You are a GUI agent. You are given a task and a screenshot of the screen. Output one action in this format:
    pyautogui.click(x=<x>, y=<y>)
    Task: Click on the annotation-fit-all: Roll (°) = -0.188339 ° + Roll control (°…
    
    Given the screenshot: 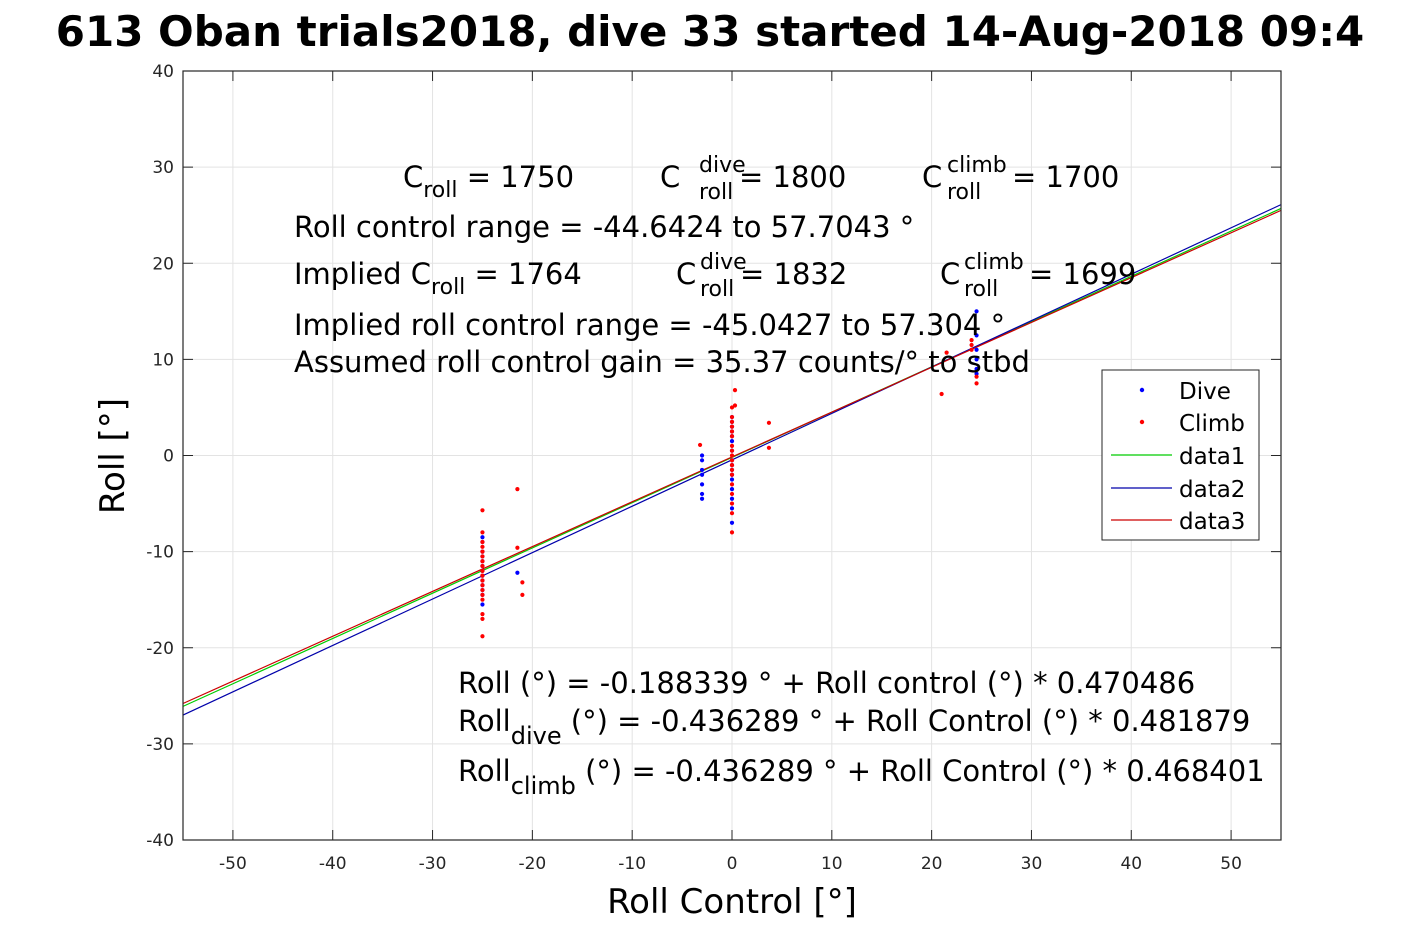 What is the action you would take?
    pyautogui.click(x=826, y=683)
    